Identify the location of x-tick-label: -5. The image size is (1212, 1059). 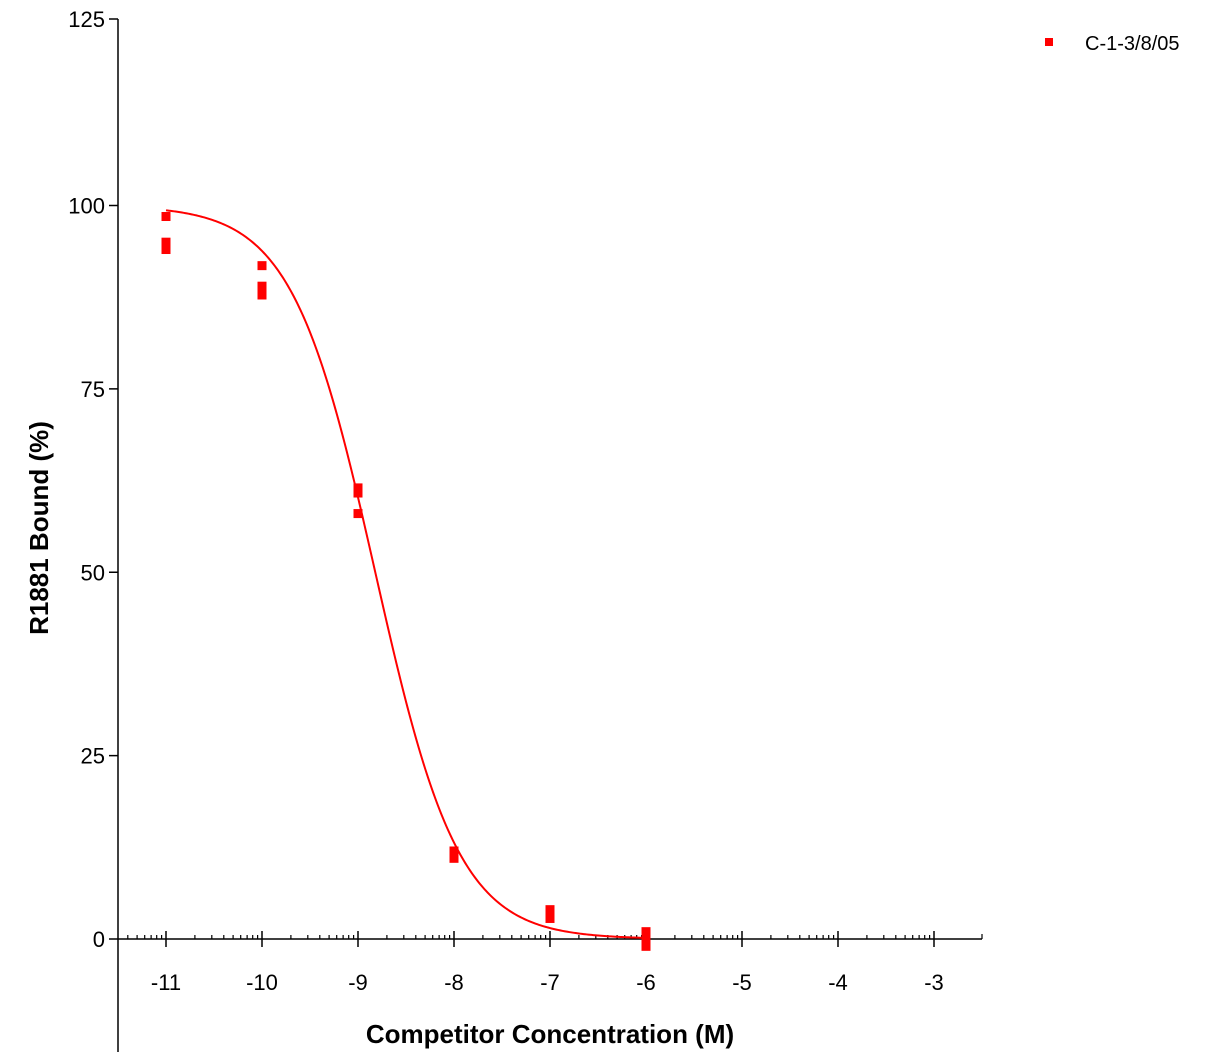
(742, 982).